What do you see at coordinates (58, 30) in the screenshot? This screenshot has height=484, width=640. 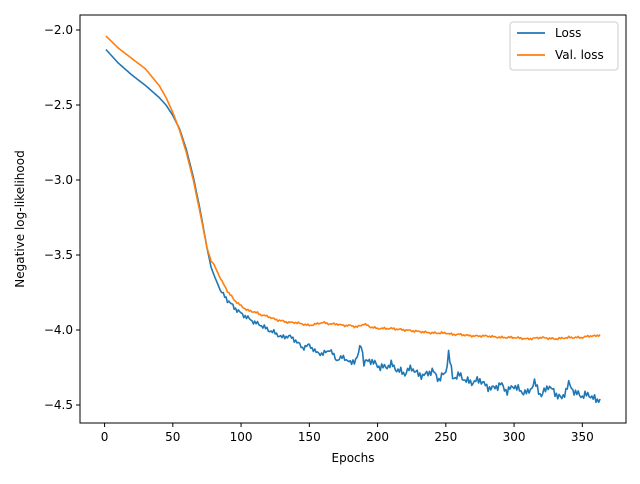 I see `y-tick-label: −2.0` at bounding box center [58, 30].